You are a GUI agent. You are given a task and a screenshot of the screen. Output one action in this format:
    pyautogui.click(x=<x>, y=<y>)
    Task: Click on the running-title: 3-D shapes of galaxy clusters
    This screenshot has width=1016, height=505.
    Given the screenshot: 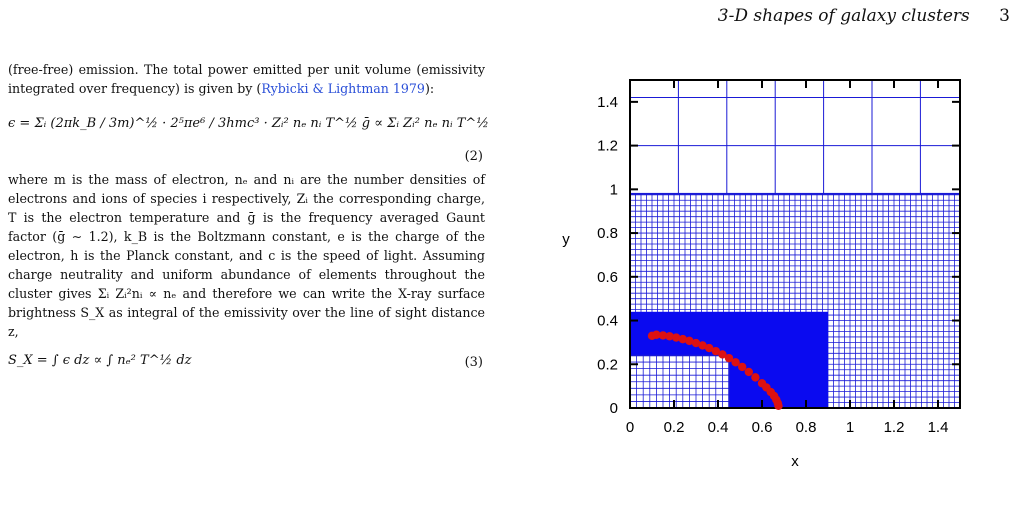 What is the action you would take?
    pyautogui.click(x=843, y=16)
    